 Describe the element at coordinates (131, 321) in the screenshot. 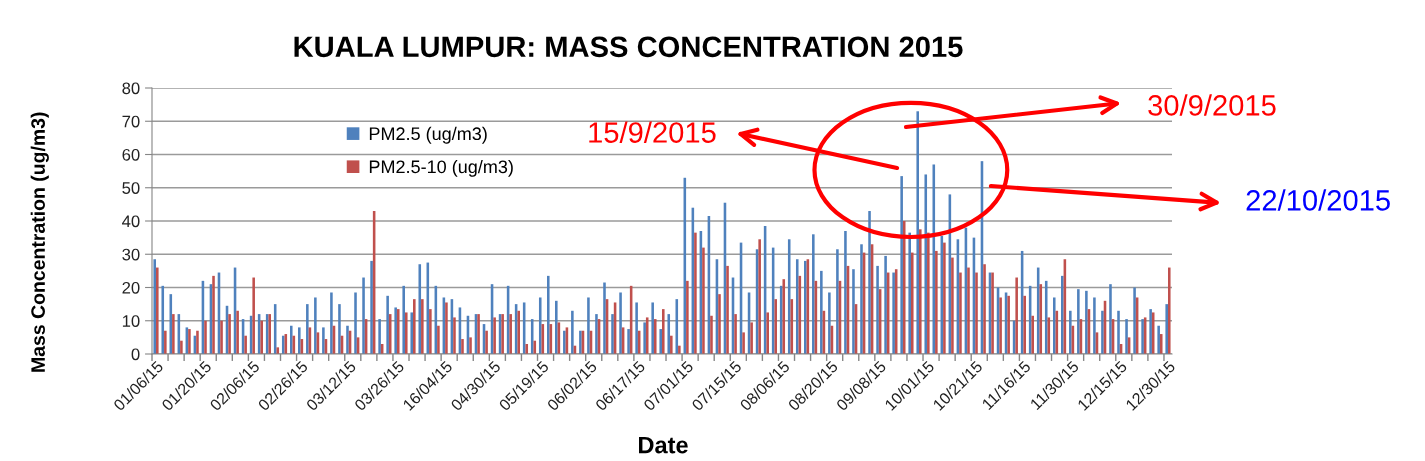

I see `y-tick-label: 10` at that location.